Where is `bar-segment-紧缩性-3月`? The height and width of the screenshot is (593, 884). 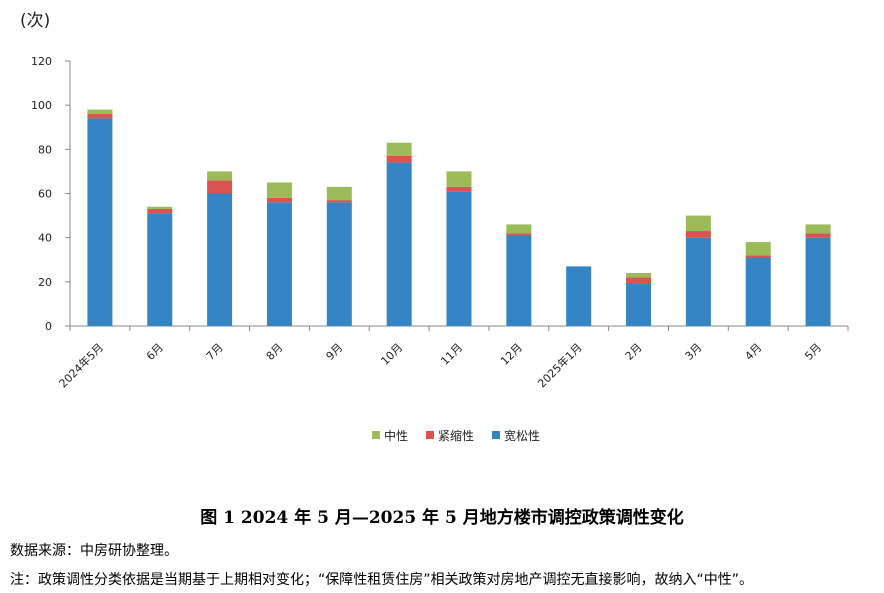 bar-segment-紧缩性-3月 is located at coordinates (698, 234).